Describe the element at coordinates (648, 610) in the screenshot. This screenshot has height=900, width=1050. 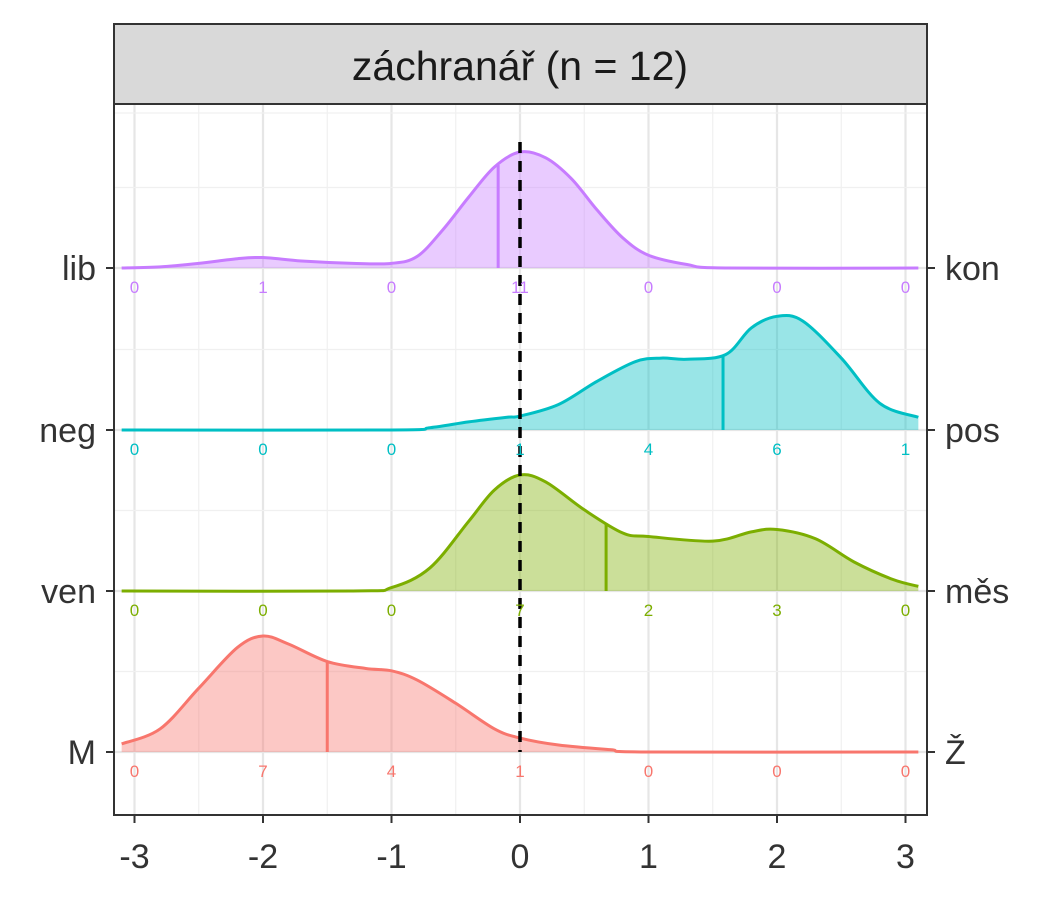
I see `count-label: 2` at that location.